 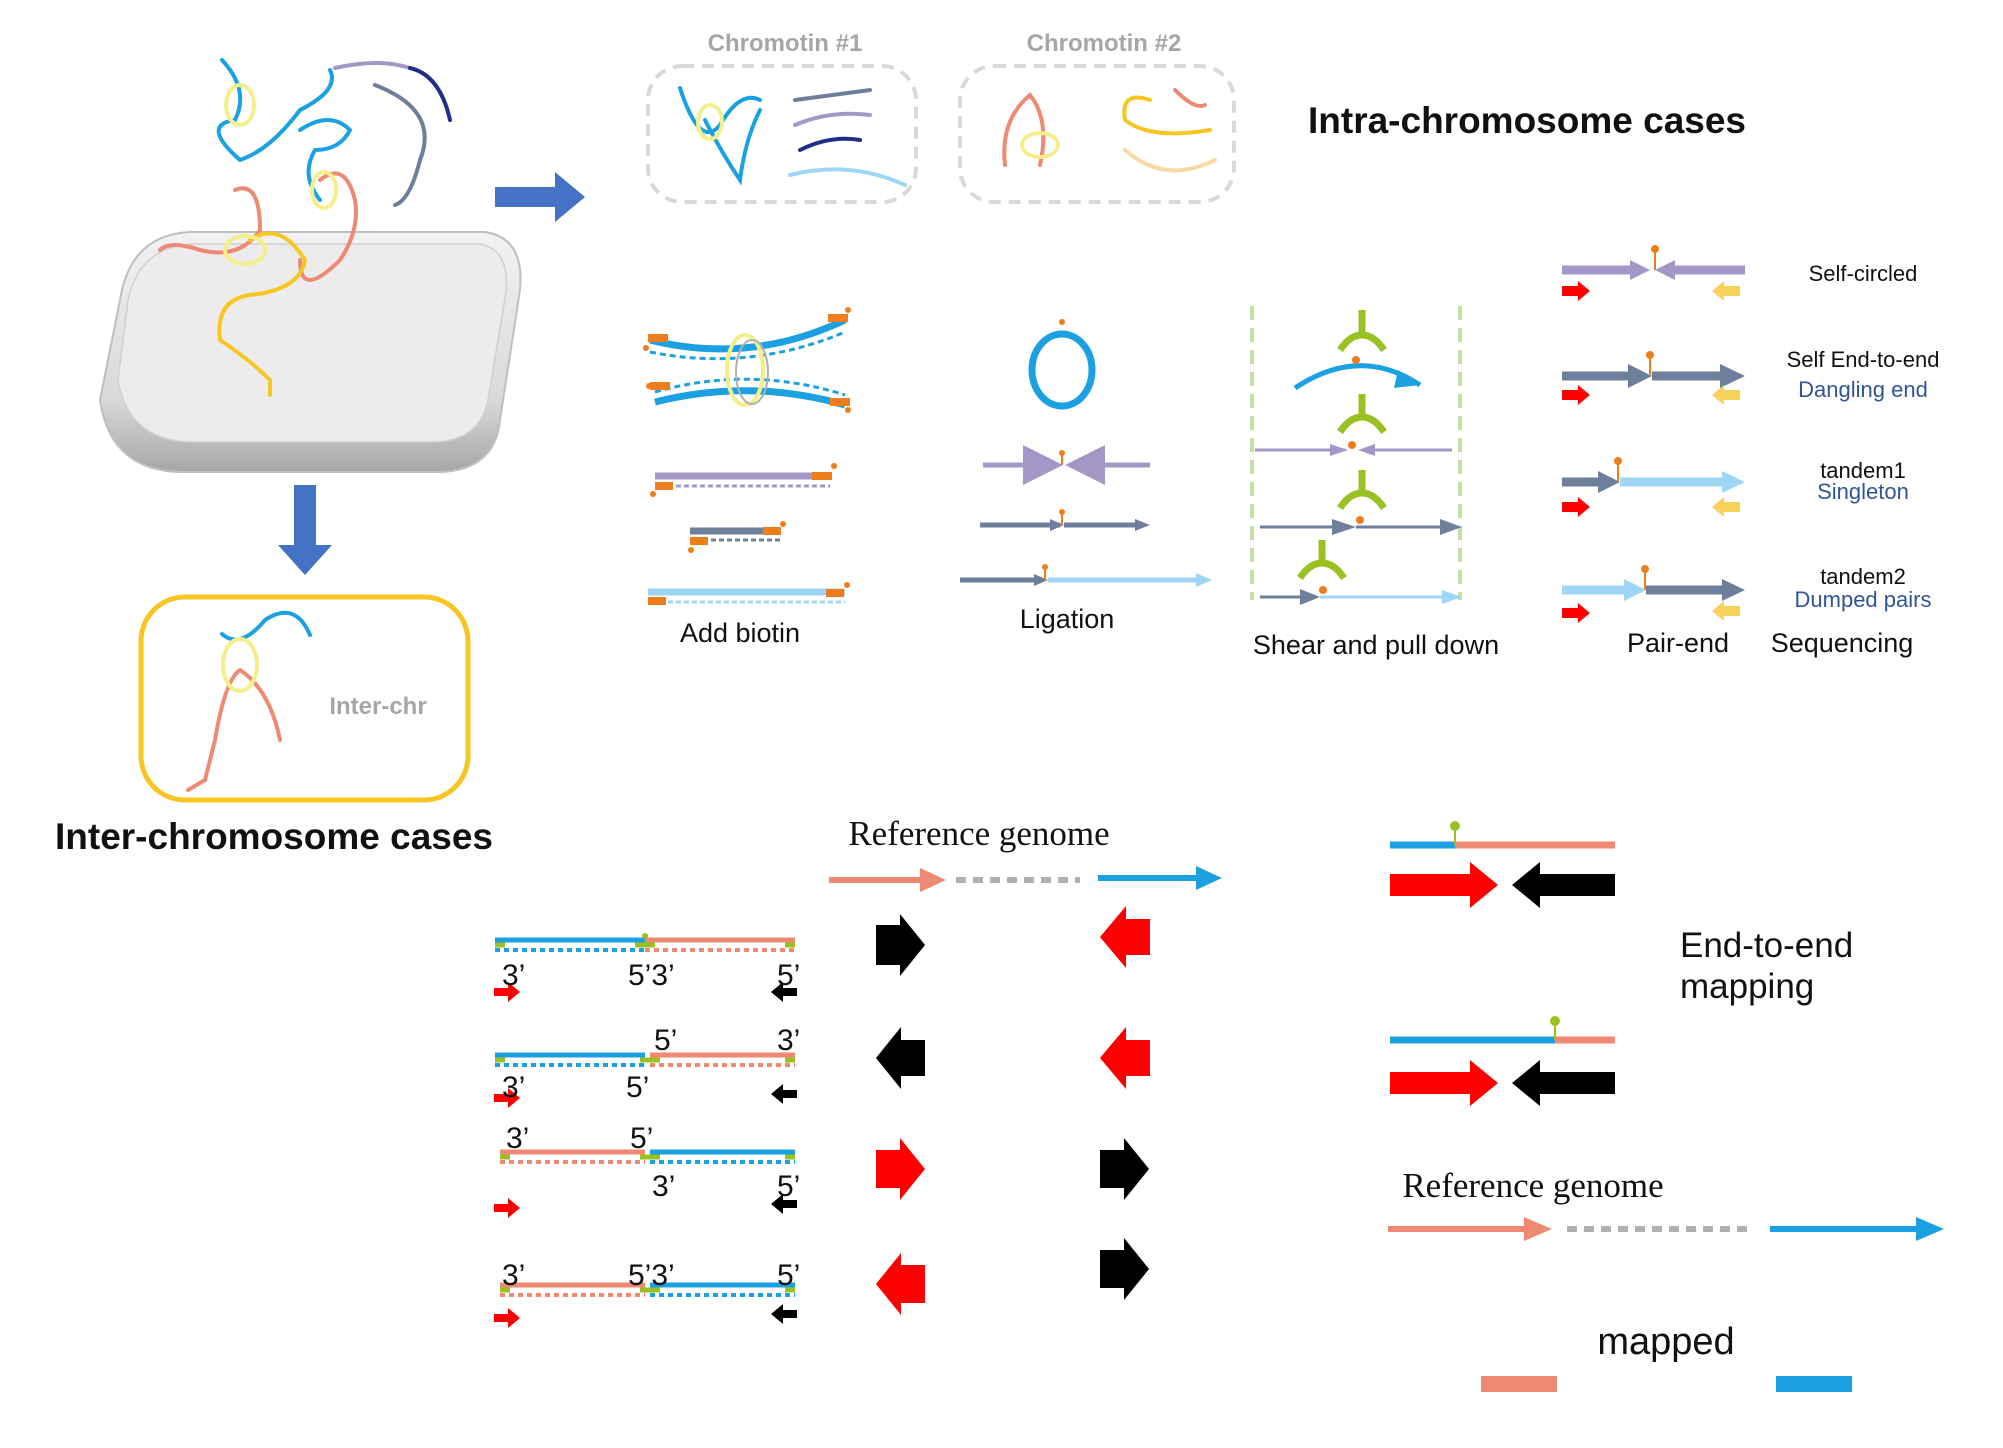 What do you see at coordinates (740, 633) in the screenshot?
I see `add-biotin-label: Add biotin` at bounding box center [740, 633].